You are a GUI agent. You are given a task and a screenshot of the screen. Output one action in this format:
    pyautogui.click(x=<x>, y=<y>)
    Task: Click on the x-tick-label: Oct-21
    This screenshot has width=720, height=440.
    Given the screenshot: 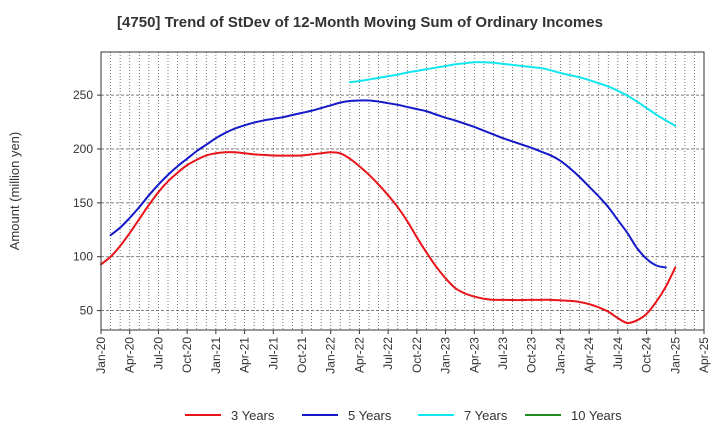 What is the action you would take?
    pyautogui.click(x=302, y=355)
    